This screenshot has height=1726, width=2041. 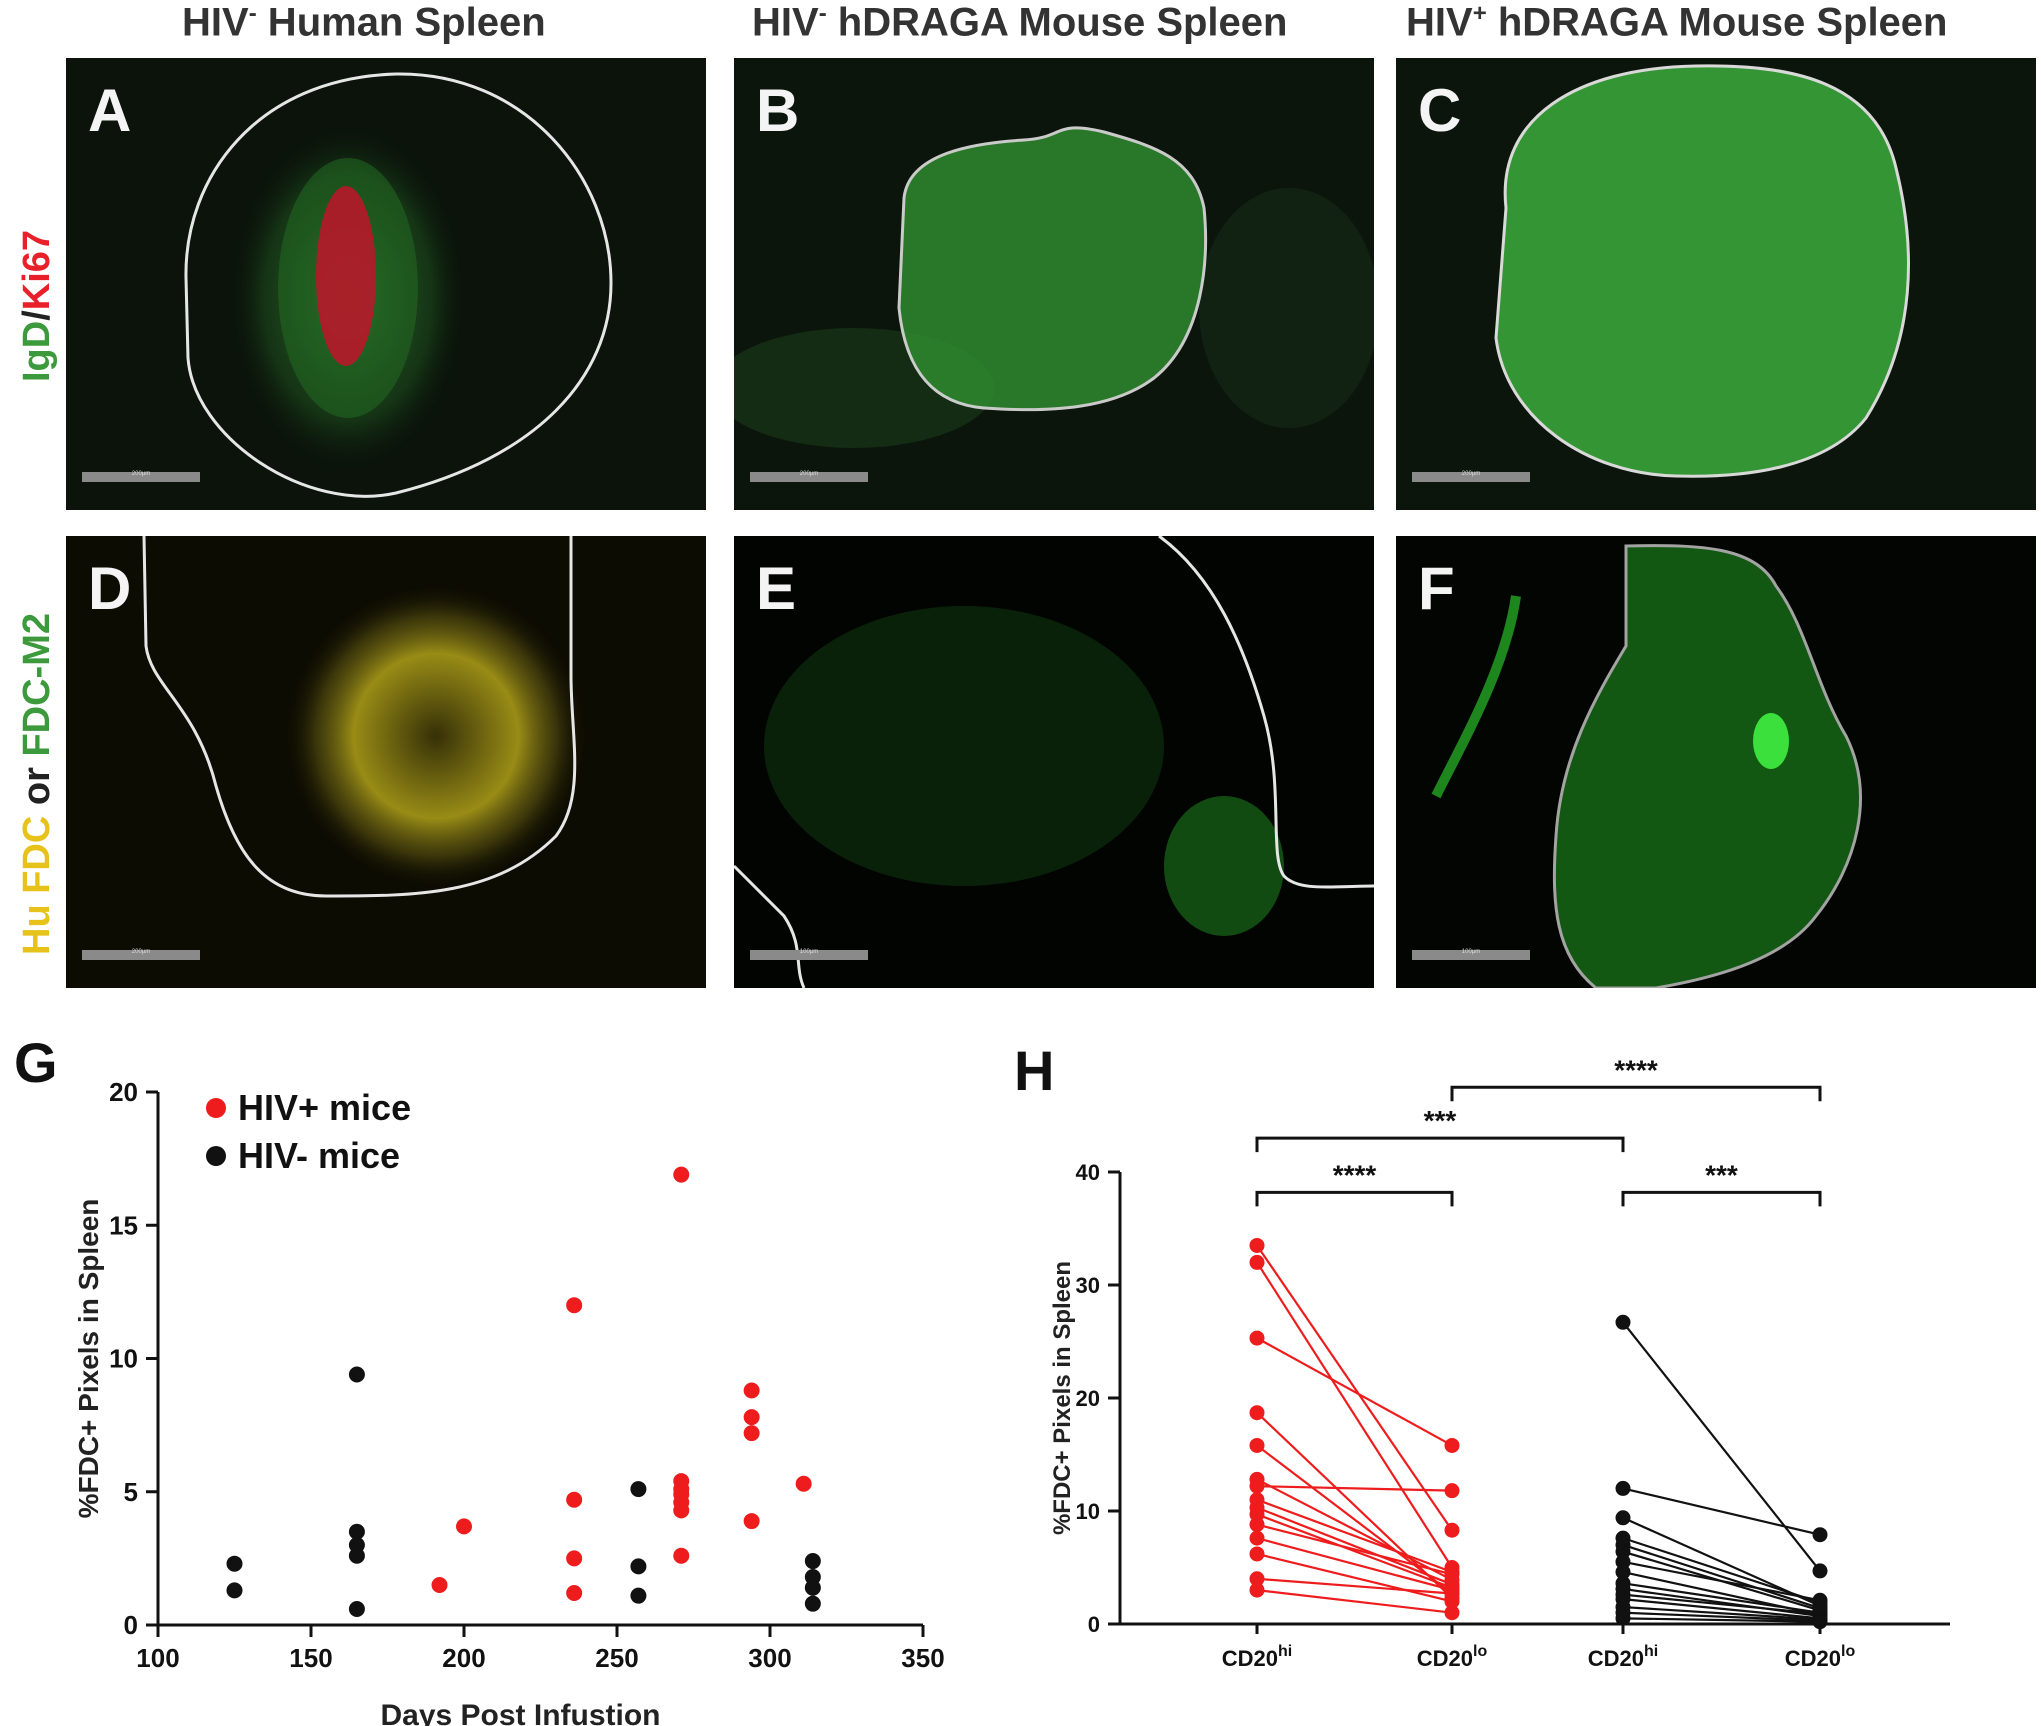 I want to click on category-label: CD20hi, so click(x=1257, y=1657).